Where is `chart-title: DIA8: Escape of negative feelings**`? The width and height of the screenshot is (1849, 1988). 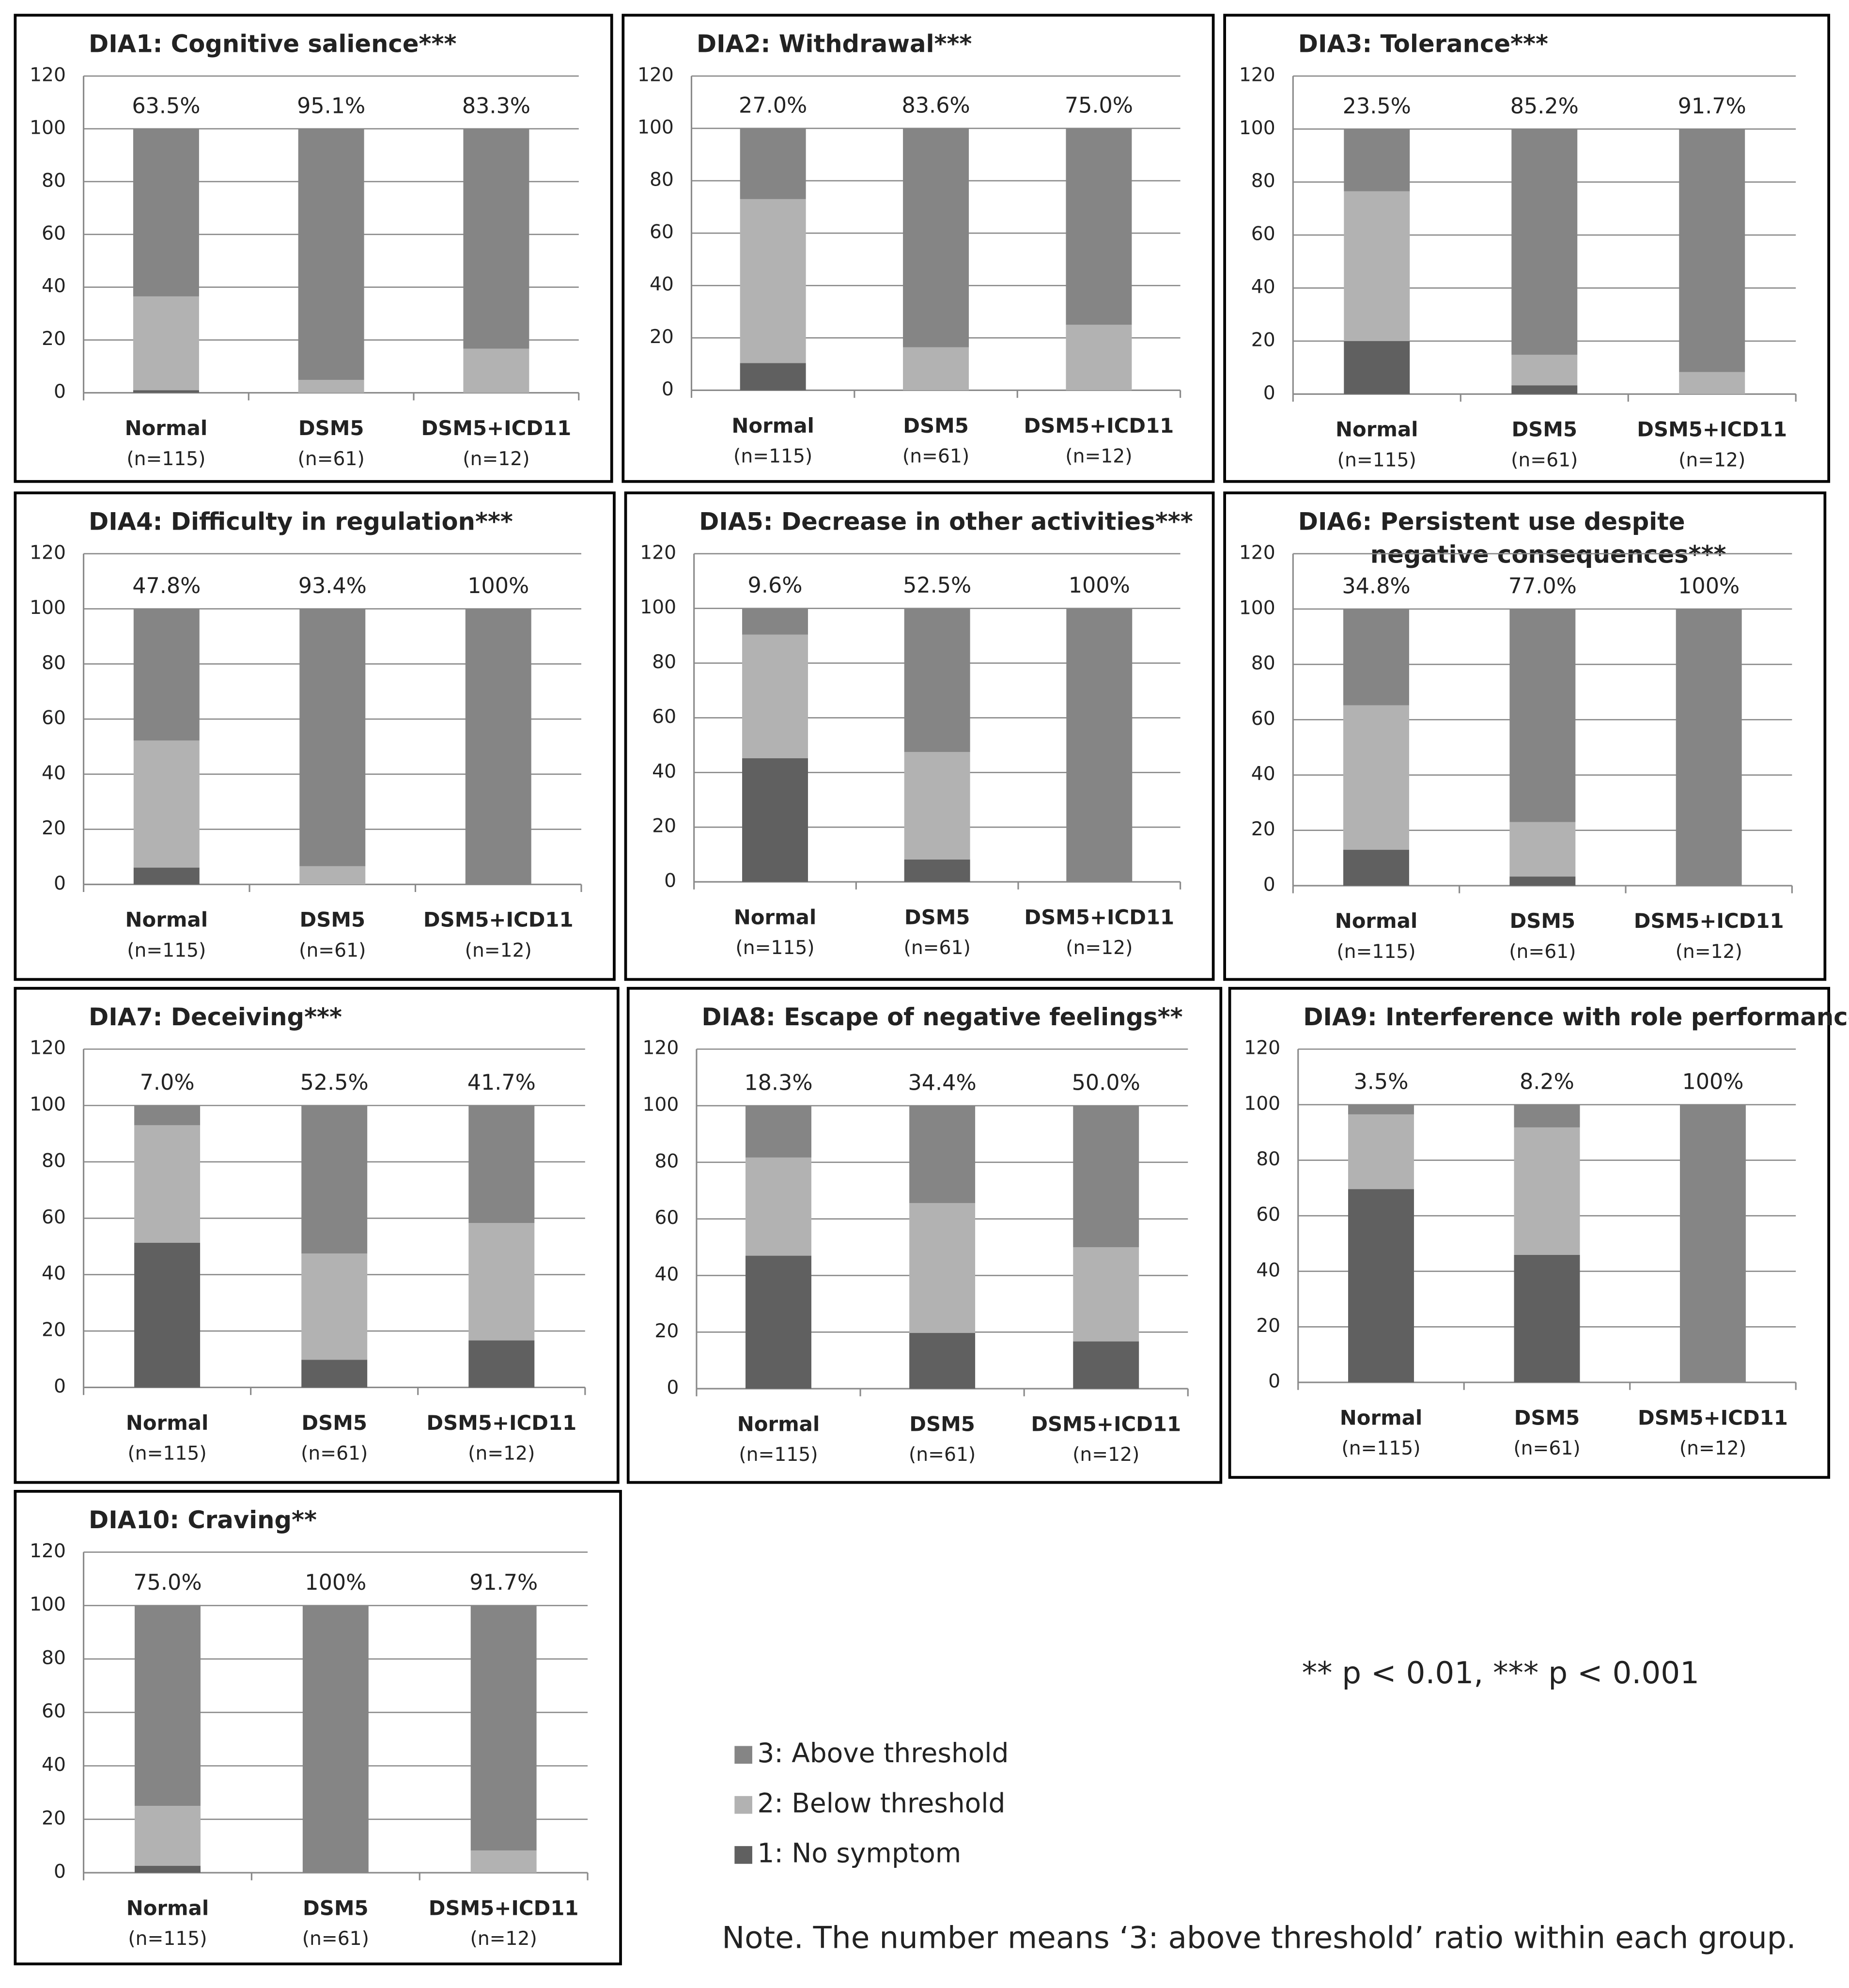 chart-title: DIA8: Escape of negative feelings** is located at coordinates (941, 1017).